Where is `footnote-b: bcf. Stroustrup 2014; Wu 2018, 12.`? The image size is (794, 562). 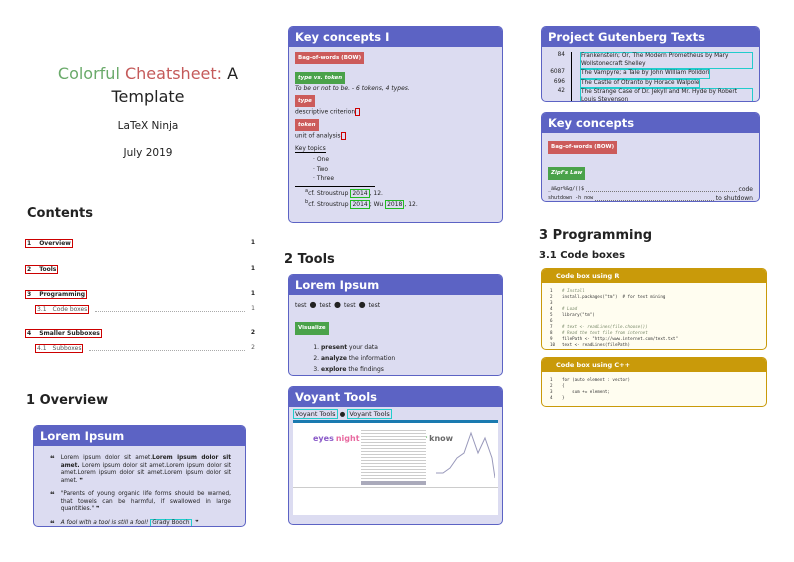 footnote-b: bcf. Stroustrup 2014; Wu 2018, 12. is located at coordinates (361, 203).